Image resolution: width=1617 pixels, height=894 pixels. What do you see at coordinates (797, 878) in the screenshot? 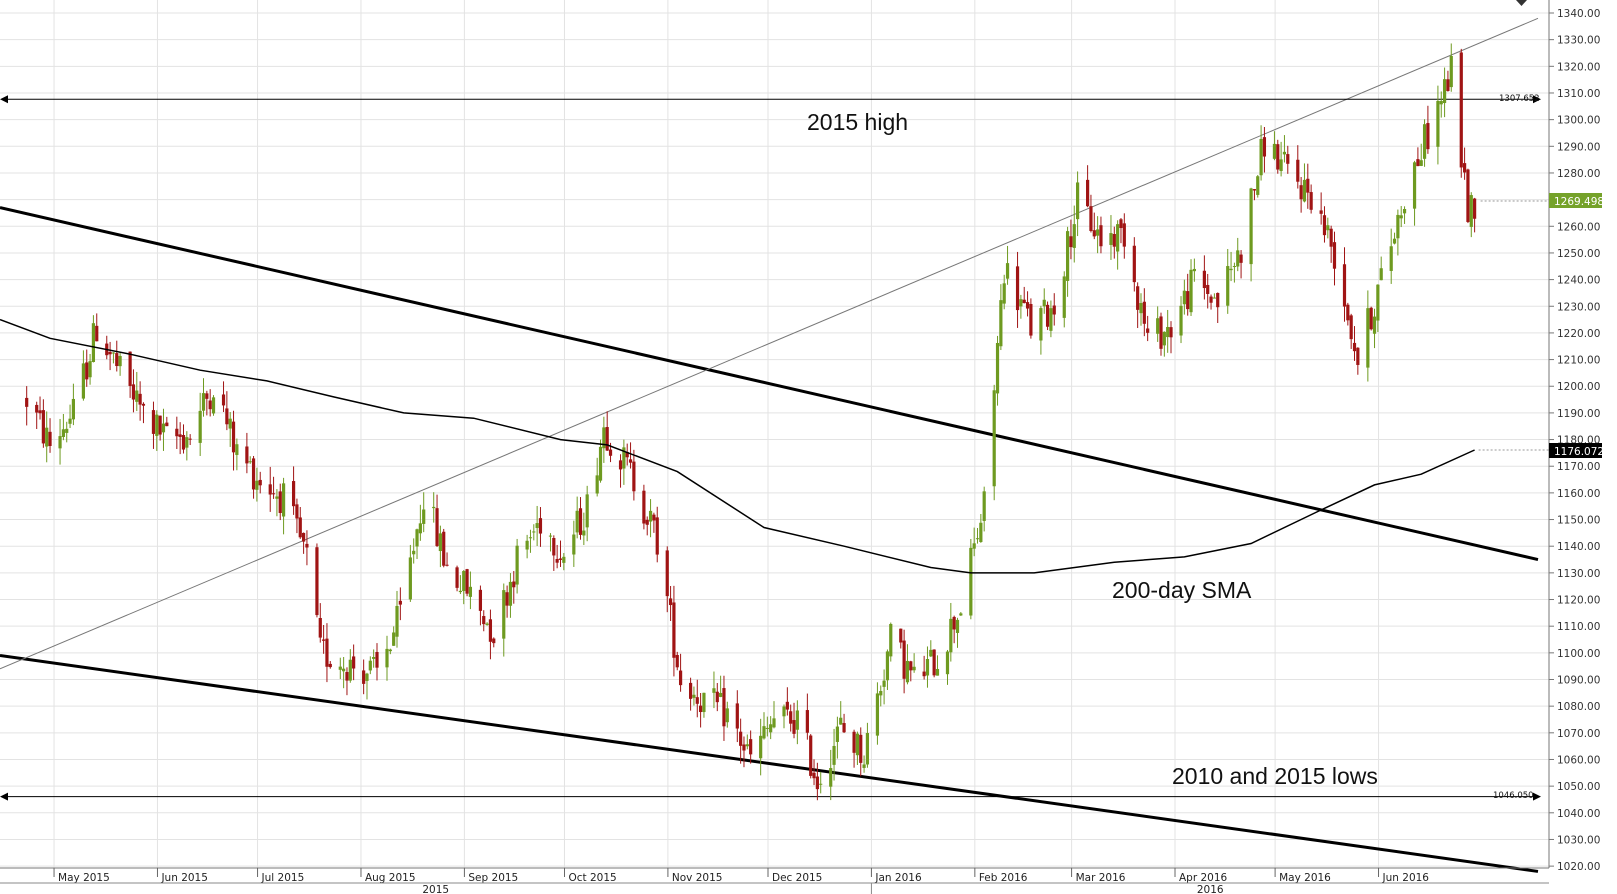
I see `x-tick-label: Dec 2015` at bounding box center [797, 878].